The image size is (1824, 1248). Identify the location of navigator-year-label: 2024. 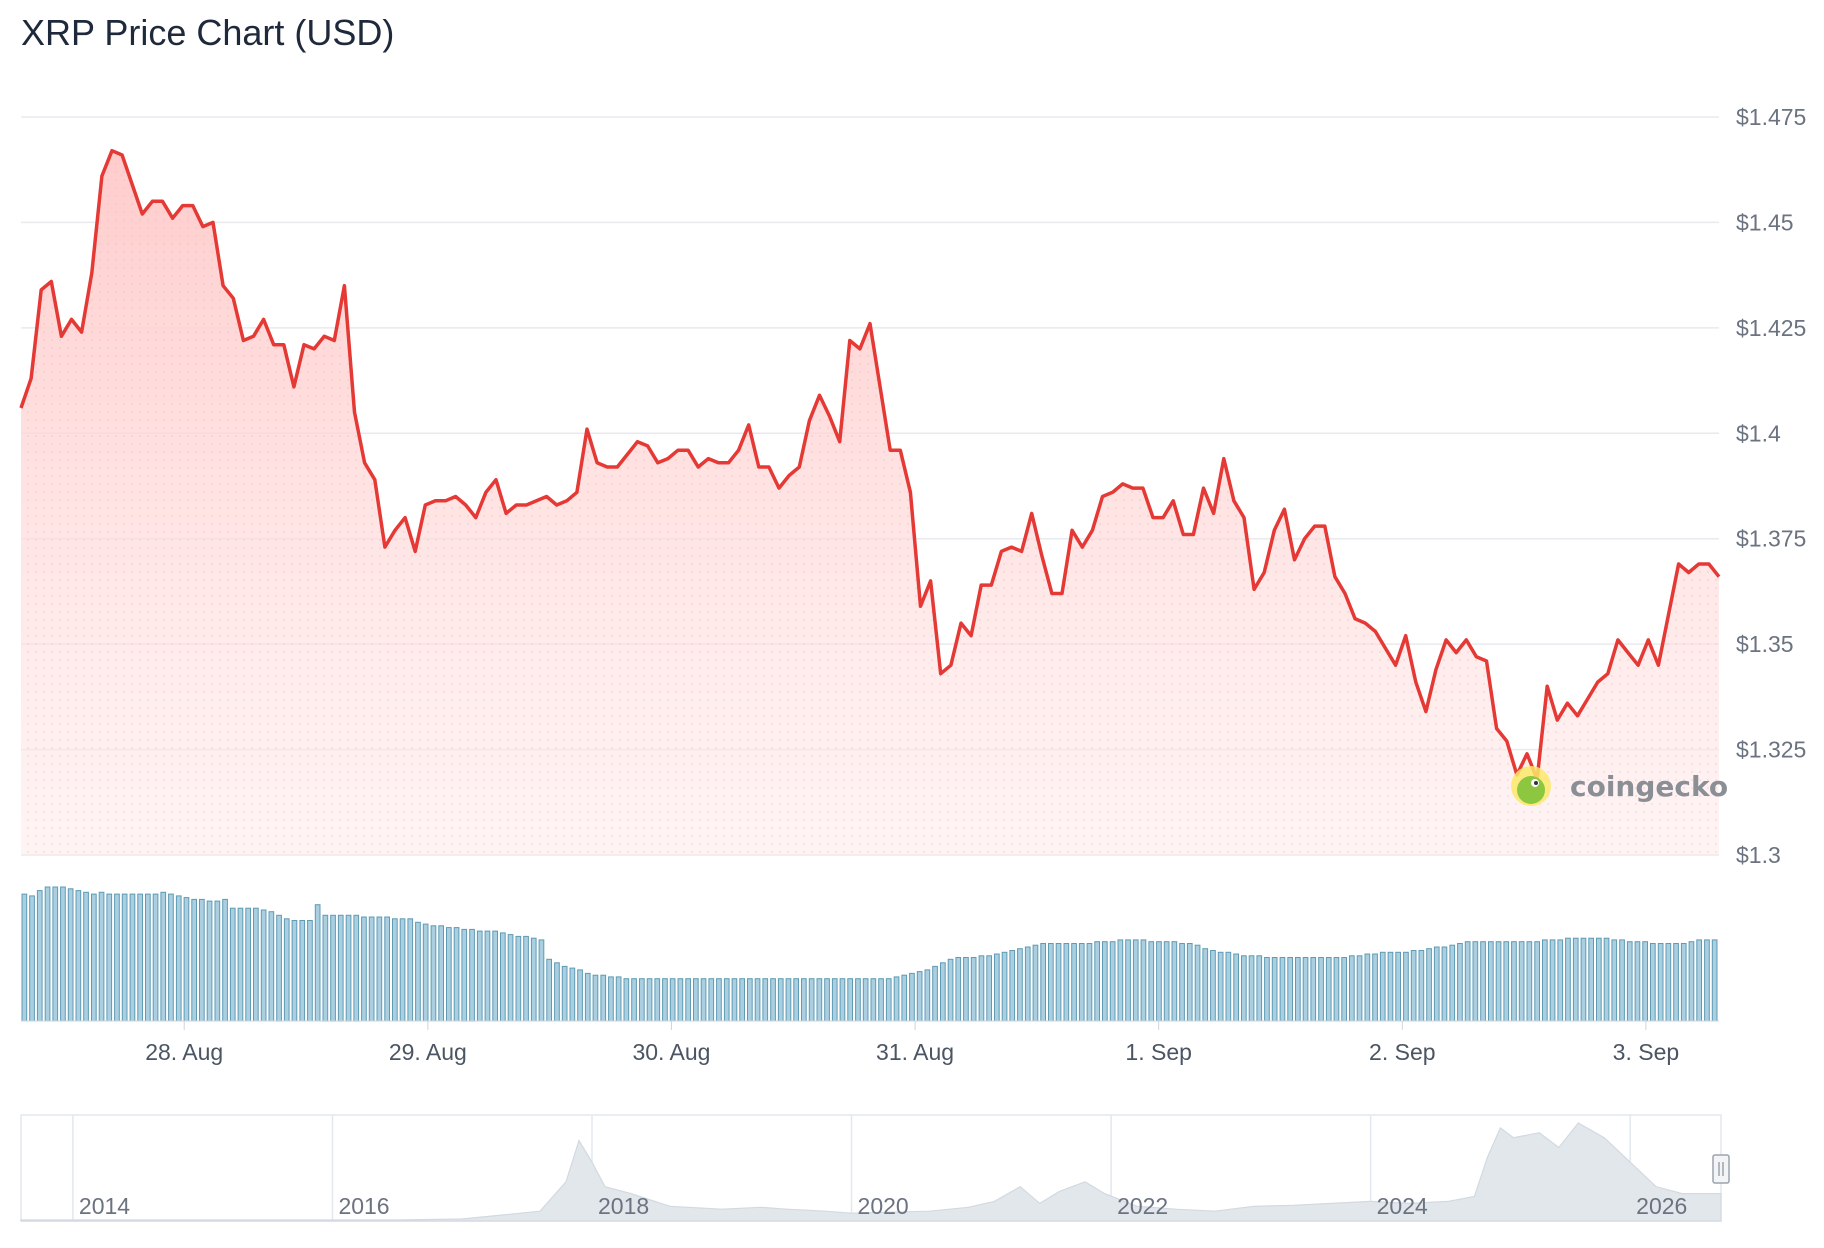
(1402, 1206).